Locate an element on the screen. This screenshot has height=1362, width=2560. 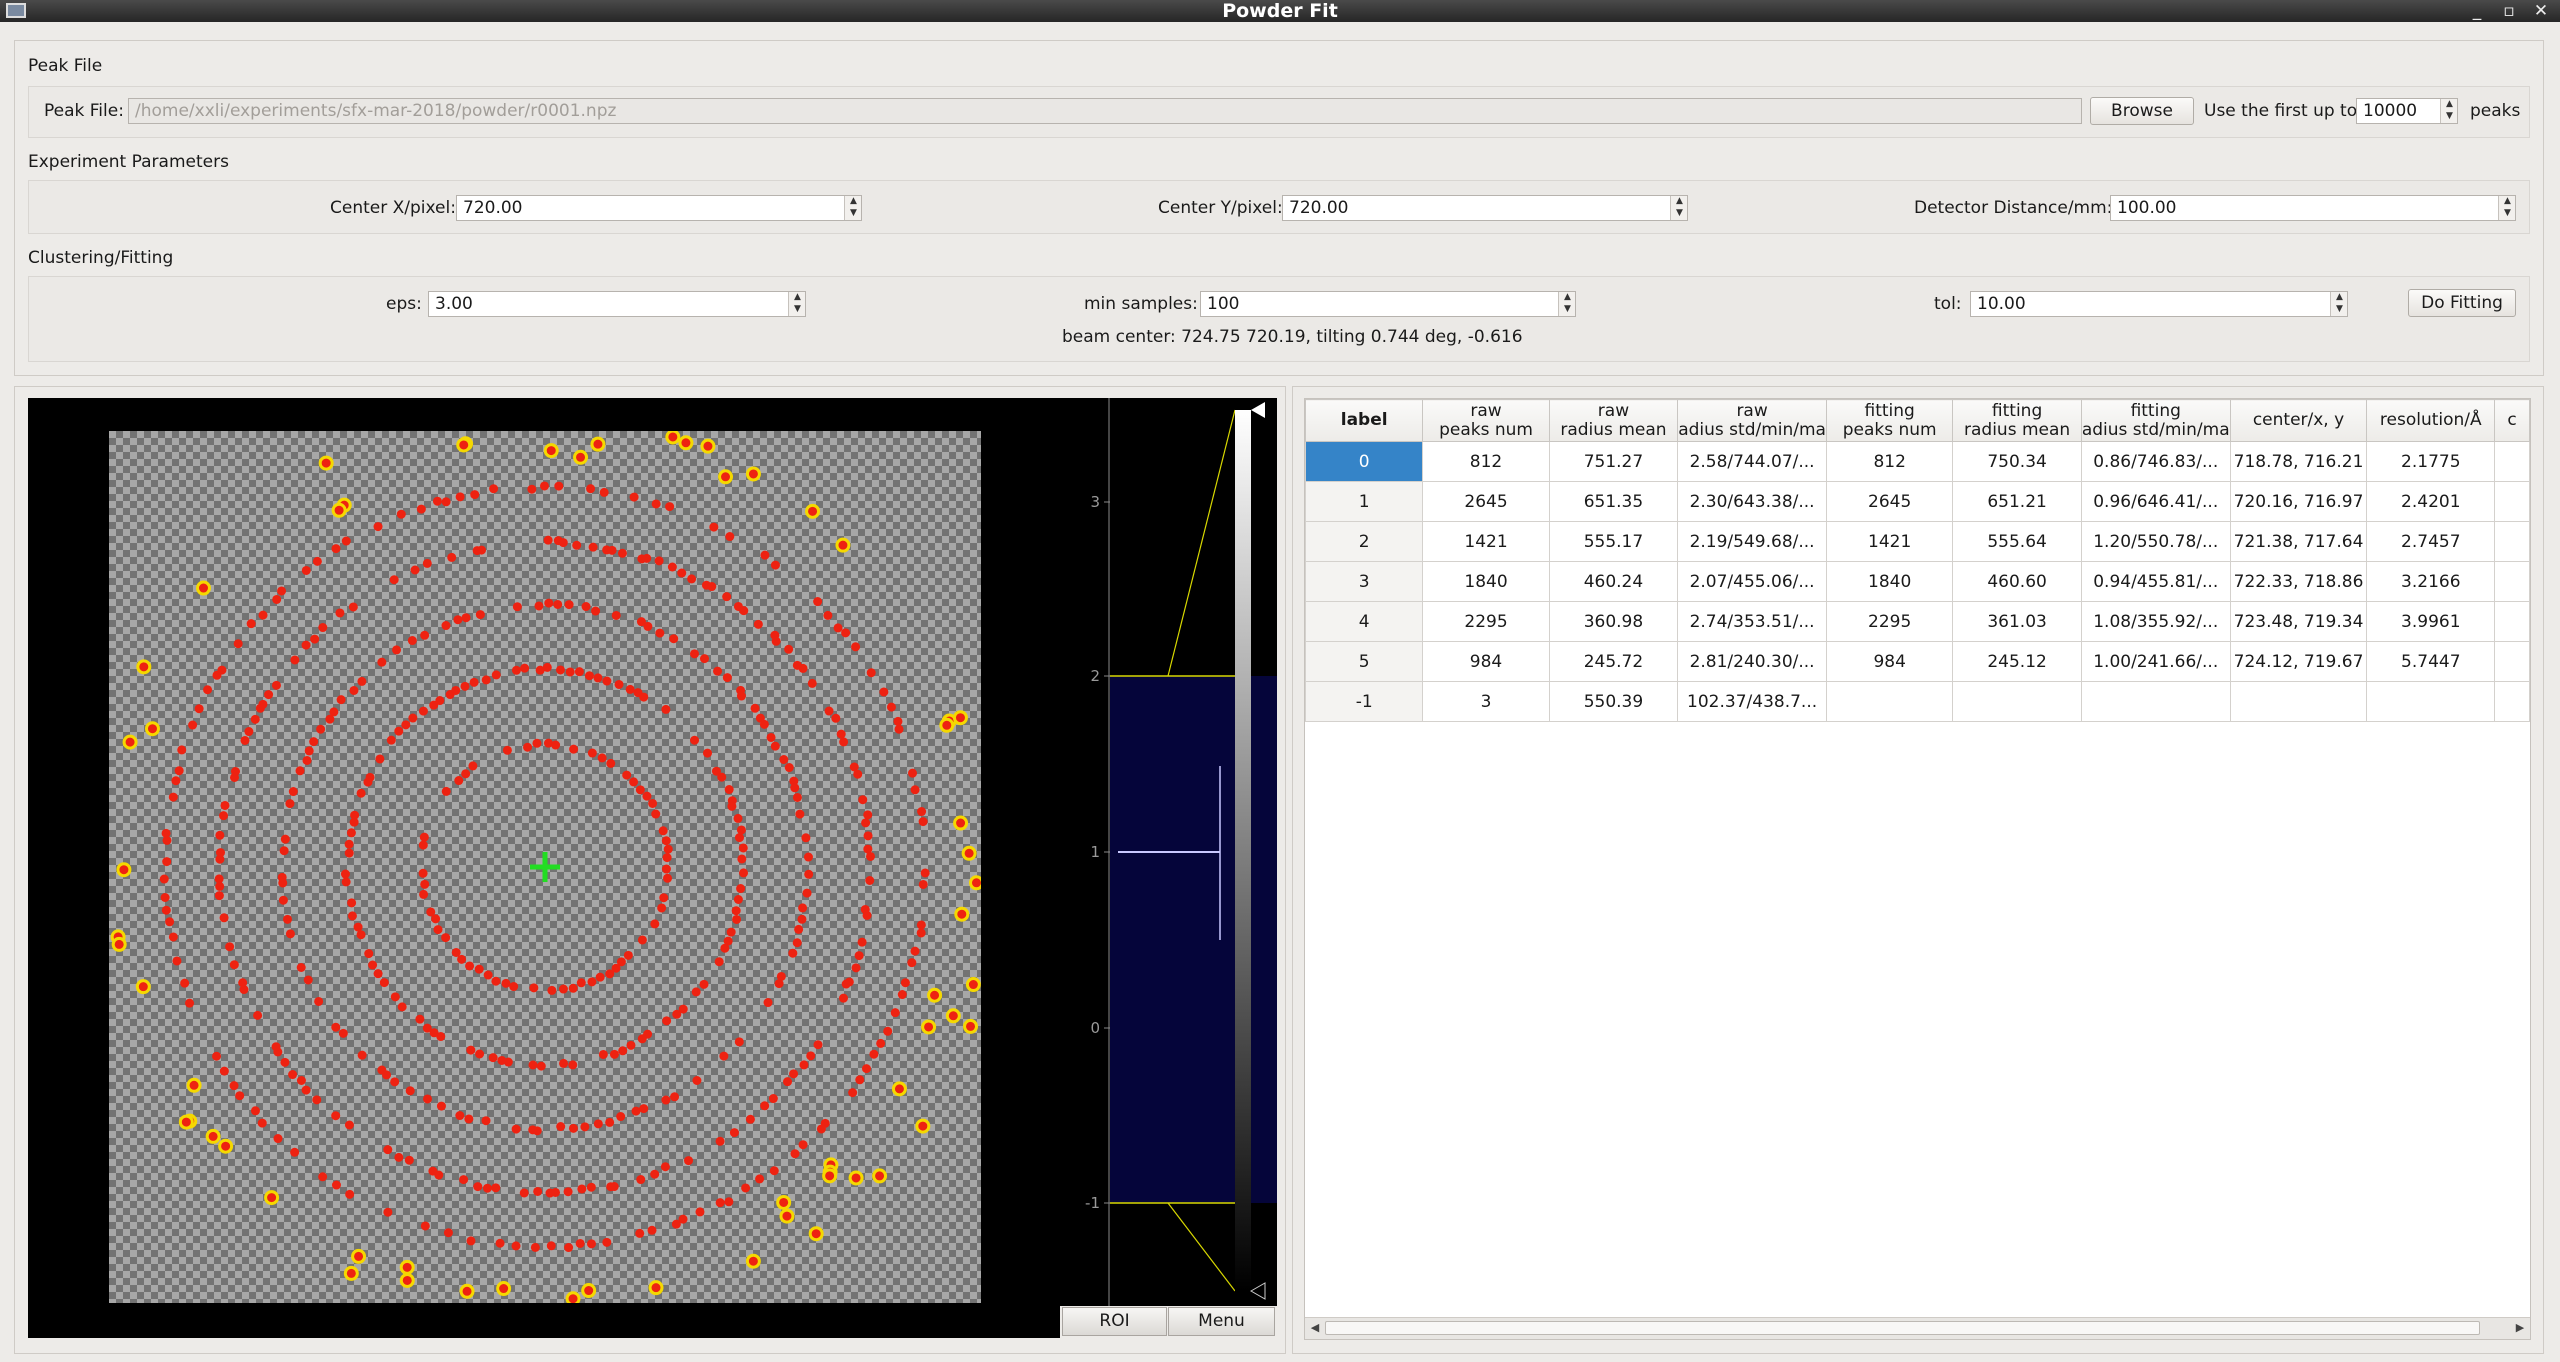
table-cell: 721.38, 717.64 is located at coordinates (2298, 541).